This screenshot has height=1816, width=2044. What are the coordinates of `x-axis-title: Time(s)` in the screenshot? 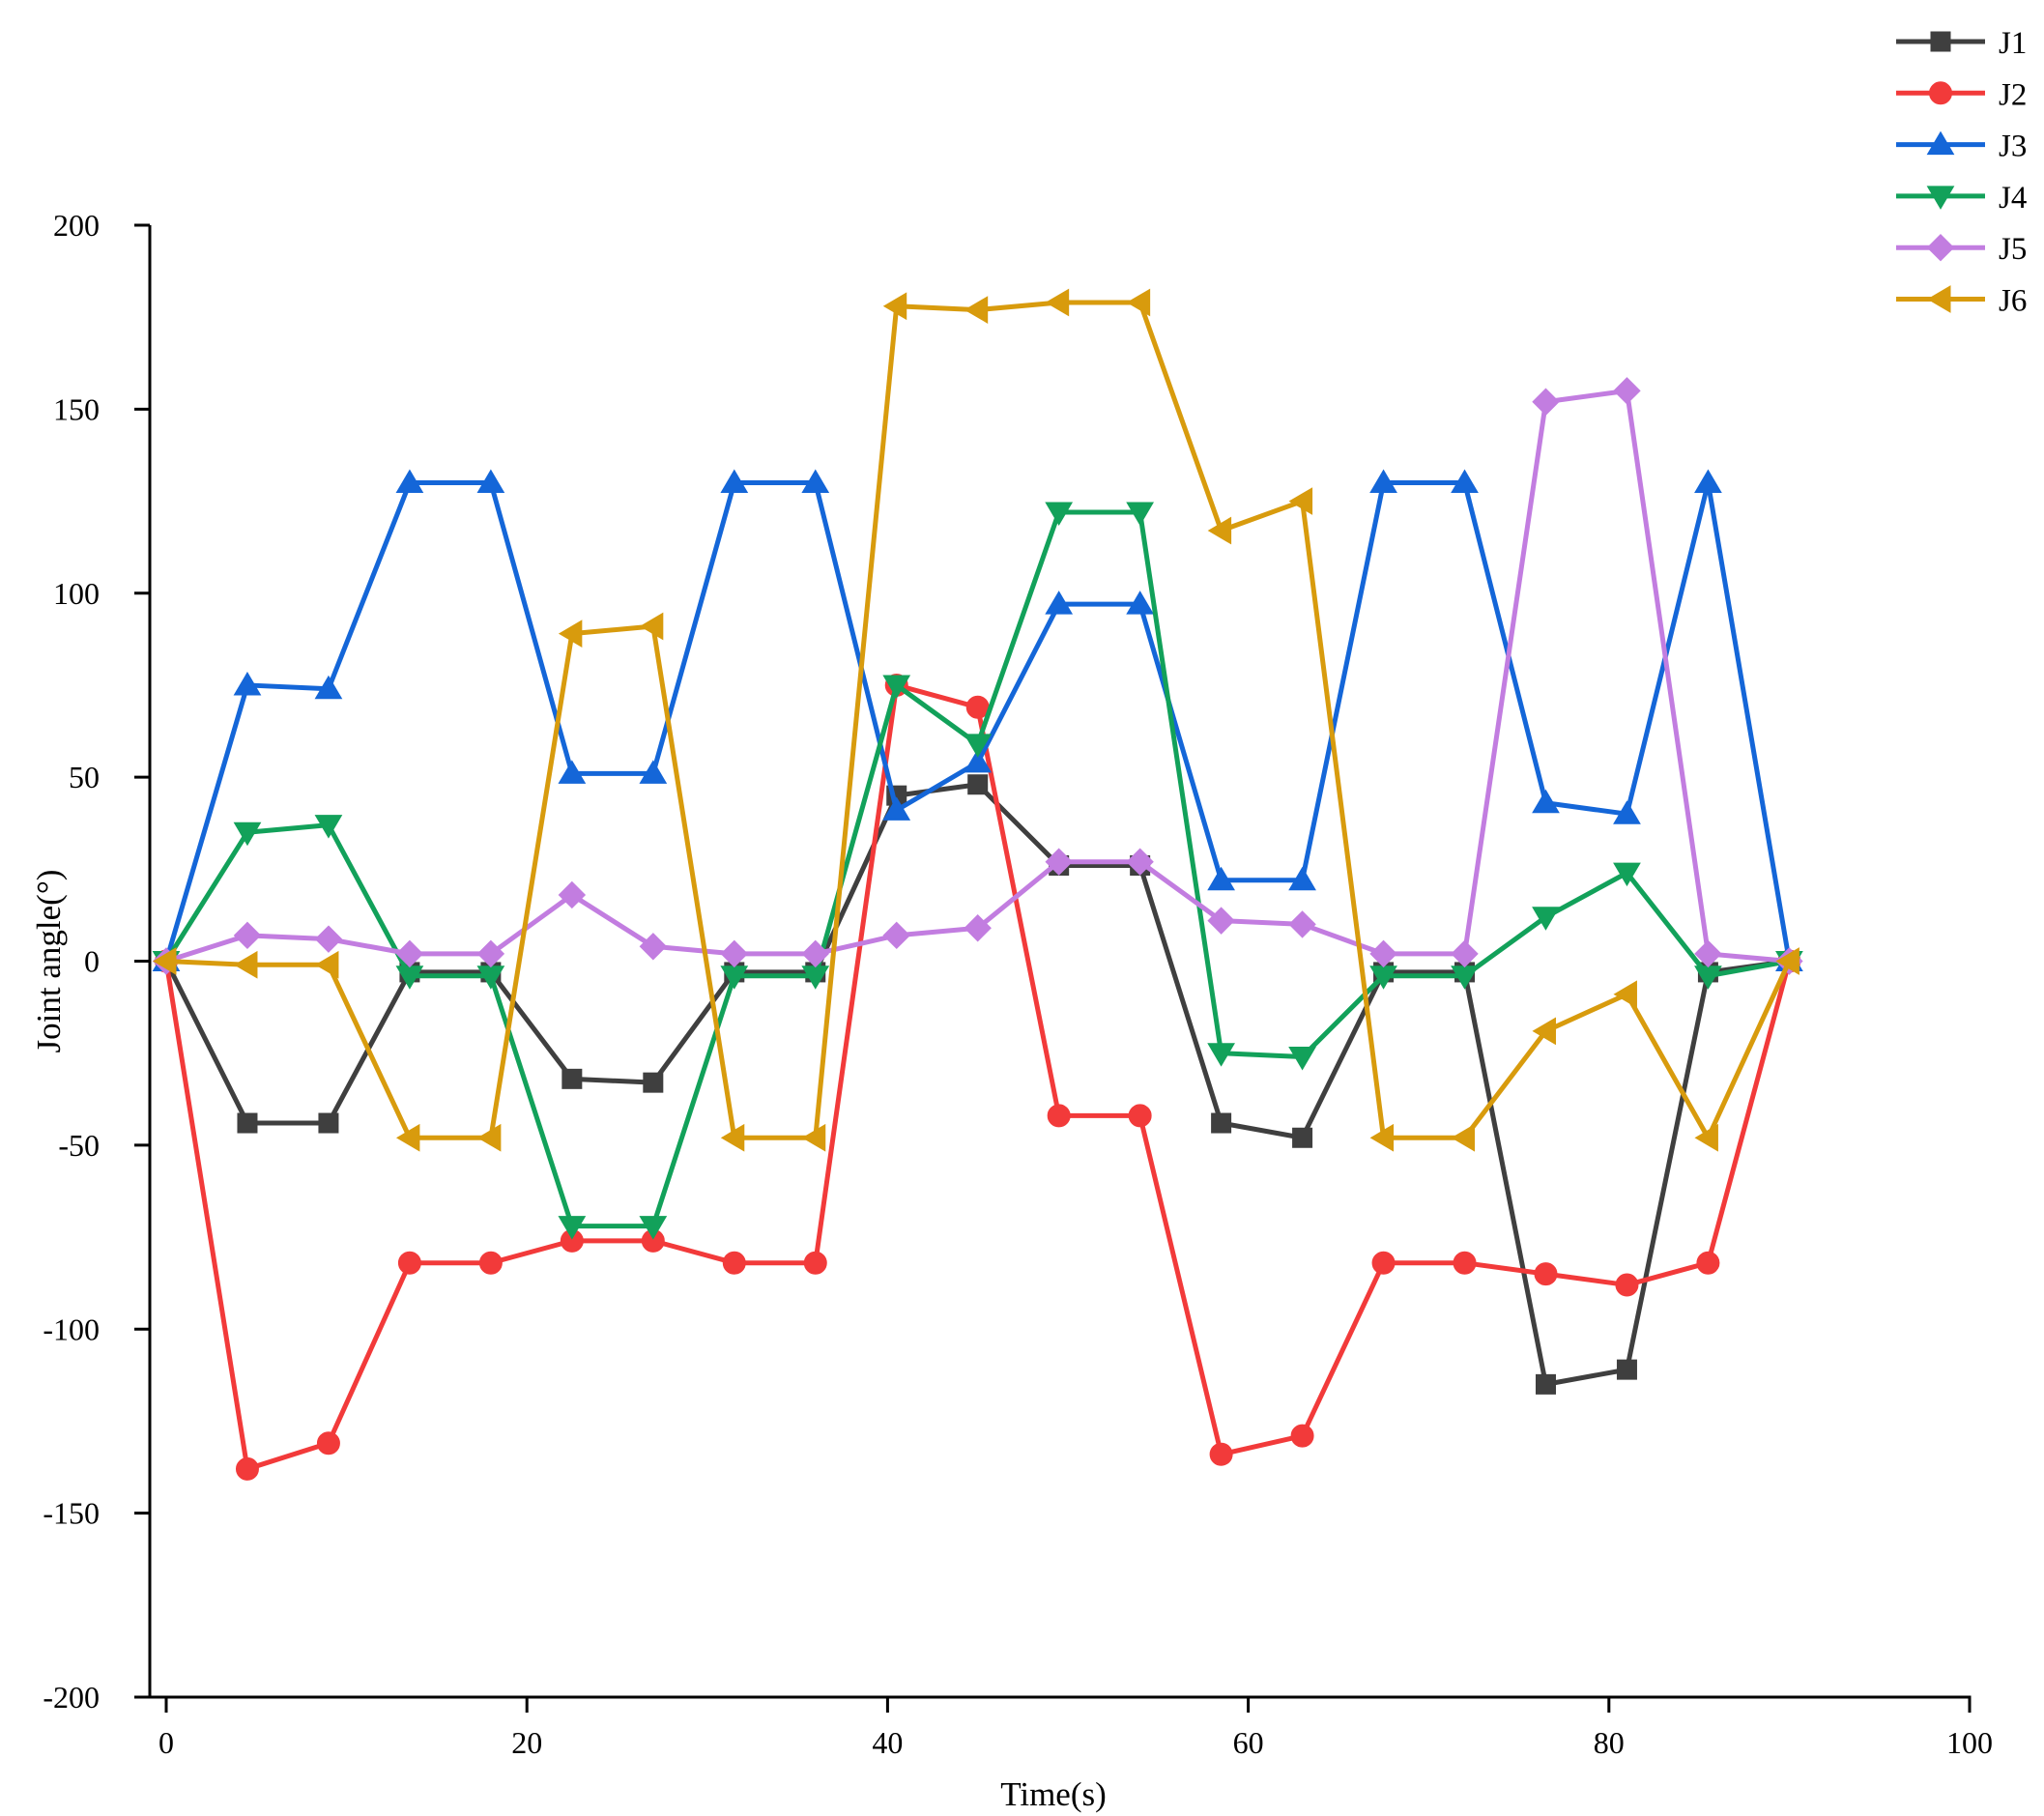 It's located at (1053, 1794).